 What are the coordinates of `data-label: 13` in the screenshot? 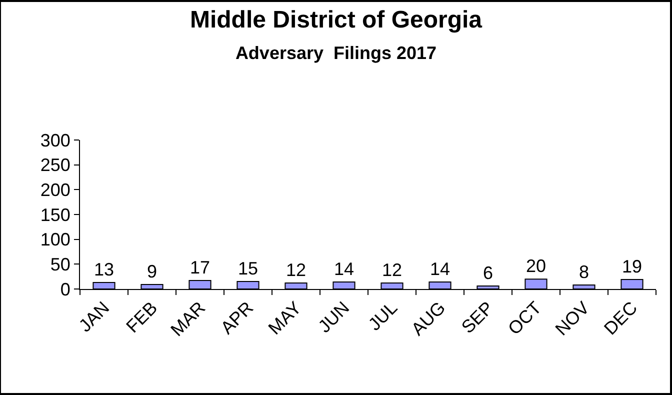 It's located at (104, 270).